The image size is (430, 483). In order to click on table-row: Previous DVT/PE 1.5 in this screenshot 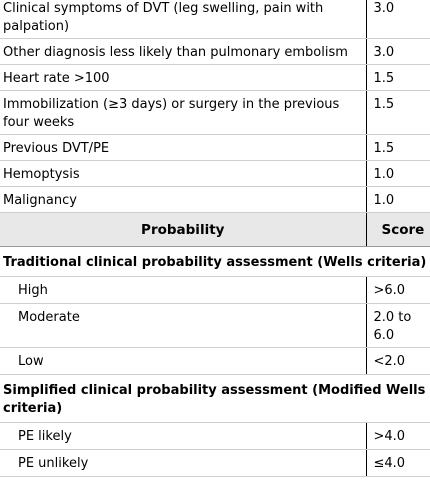, I will do `click(215, 147)`.